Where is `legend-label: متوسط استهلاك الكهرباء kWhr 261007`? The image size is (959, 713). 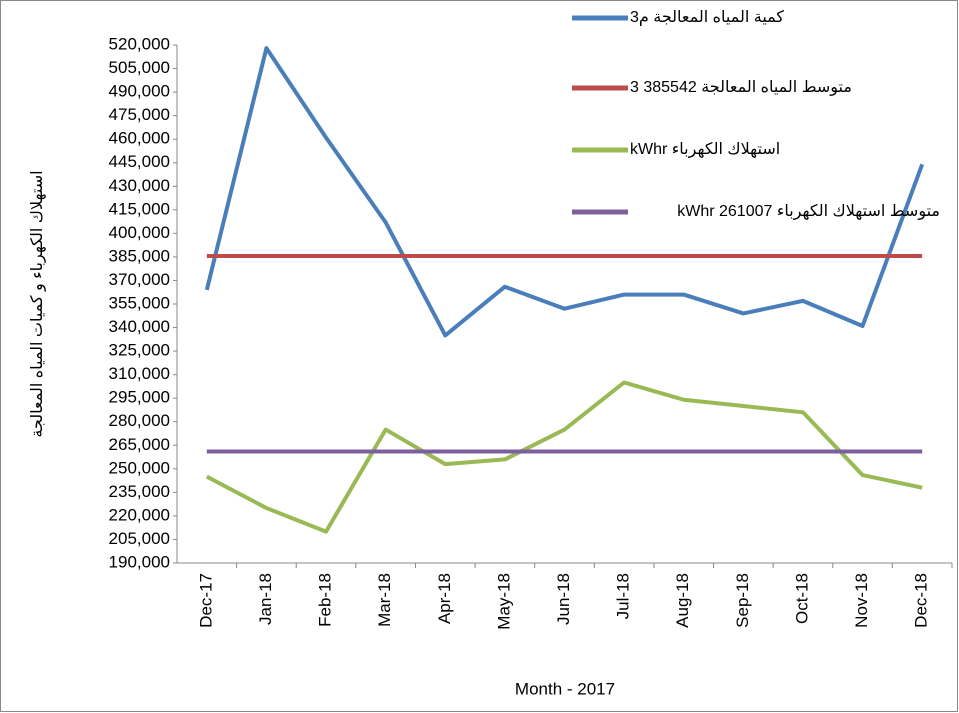 legend-label: متوسط استهلاك الكهرباء kWhr 261007 is located at coordinates (808, 211).